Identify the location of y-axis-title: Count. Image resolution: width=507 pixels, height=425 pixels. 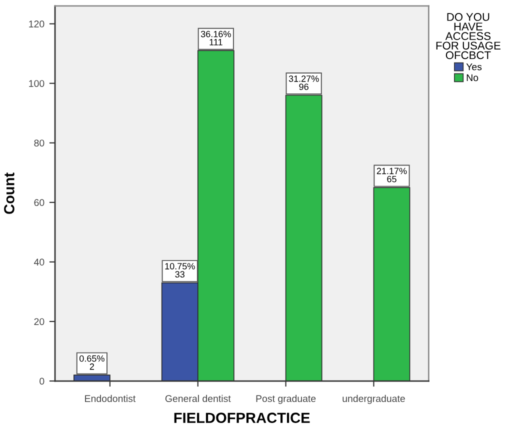
(9, 193).